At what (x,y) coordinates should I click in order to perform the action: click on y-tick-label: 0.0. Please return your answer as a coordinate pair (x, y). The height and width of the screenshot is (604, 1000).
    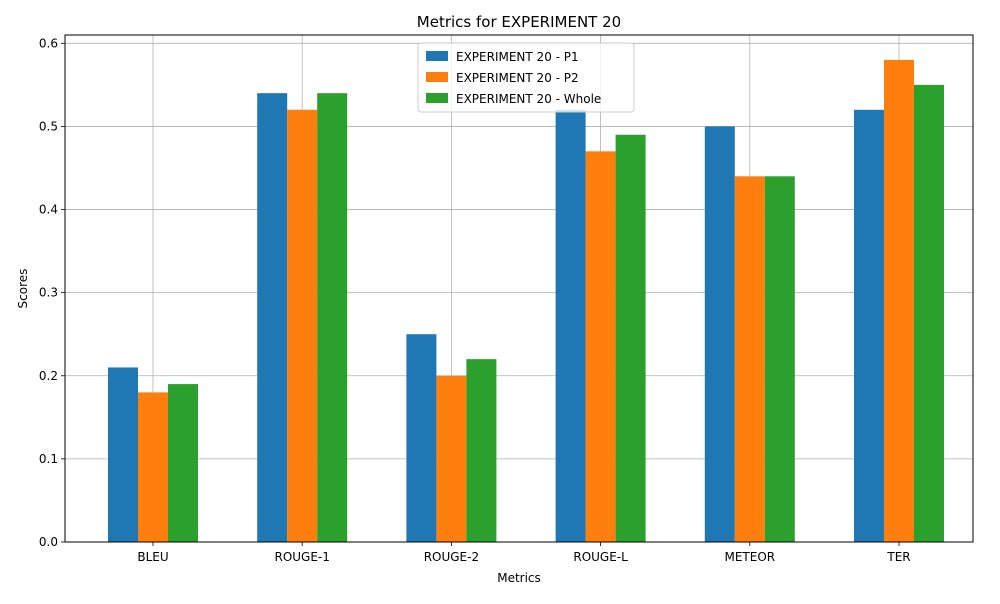
    Looking at the image, I should click on (48, 542).